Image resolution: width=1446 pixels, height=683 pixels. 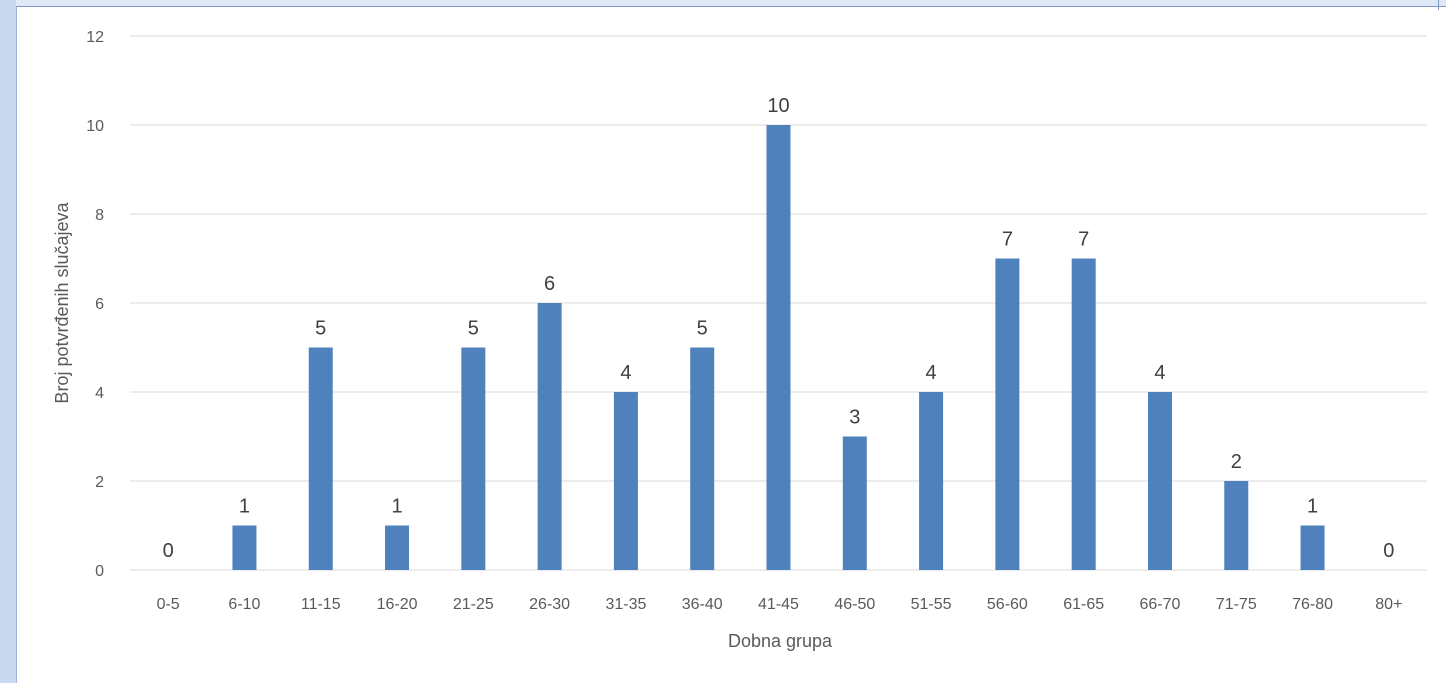 I want to click on x-tick-label: 0-5, so click(x=168, y=604).